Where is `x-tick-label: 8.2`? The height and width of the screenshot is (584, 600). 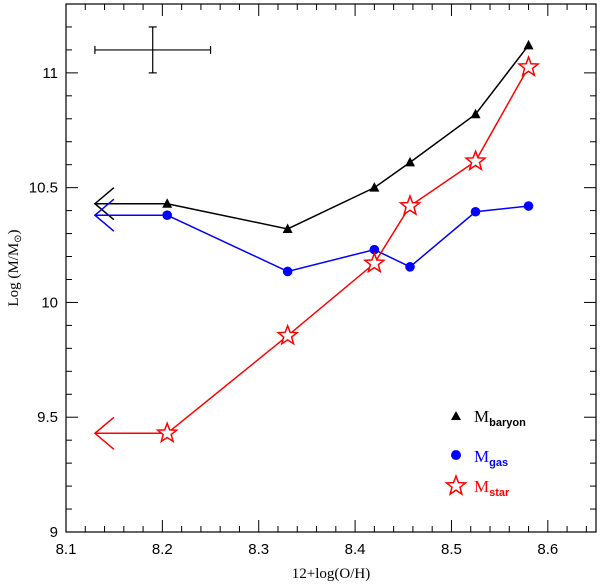 x-tick-label: 8.2 is located at coordinates (162, 549).